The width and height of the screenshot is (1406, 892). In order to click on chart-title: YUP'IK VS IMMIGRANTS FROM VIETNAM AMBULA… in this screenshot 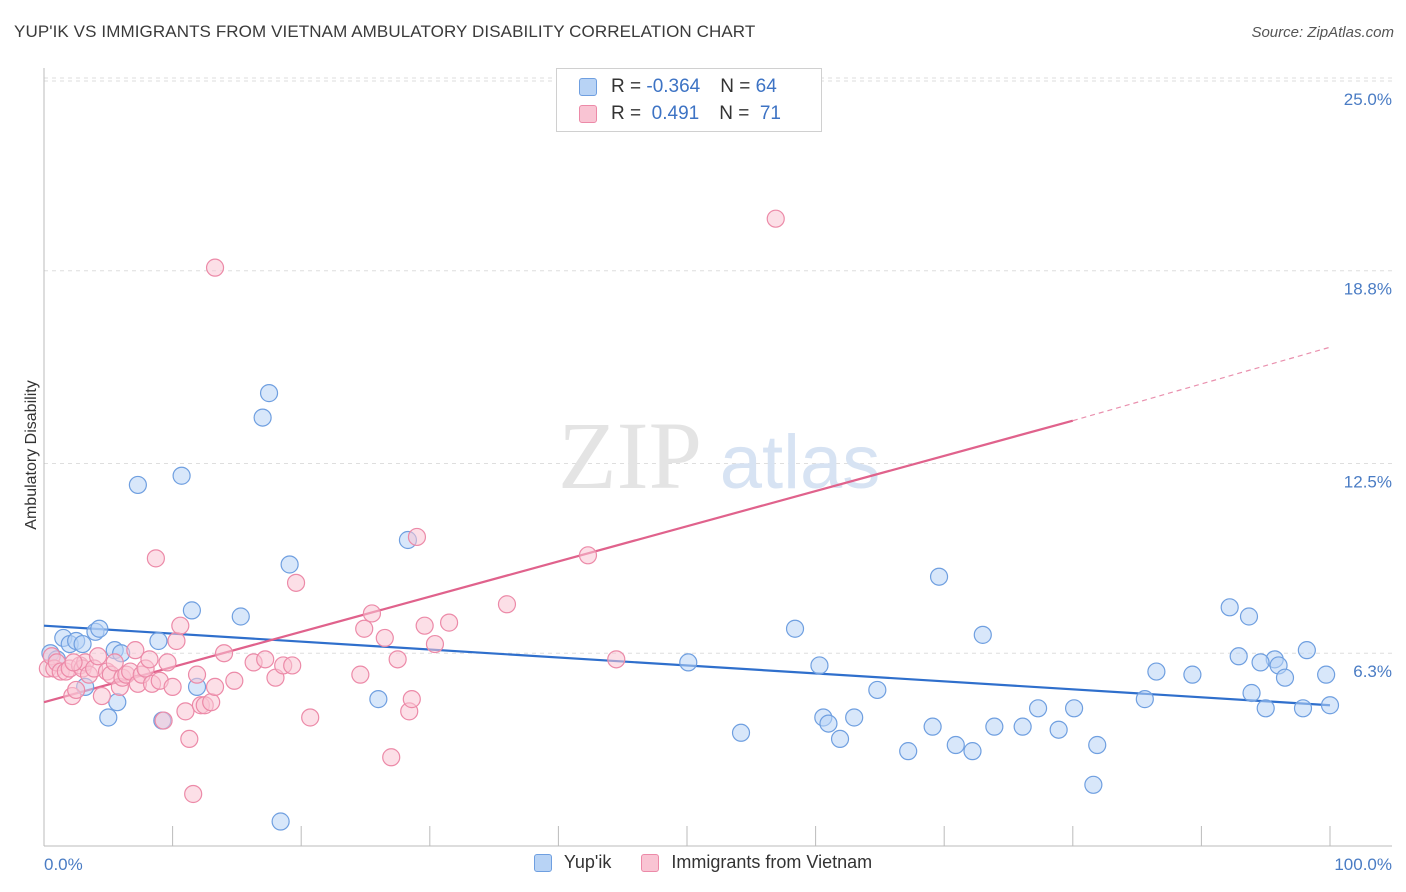, I will do `click(385, 31)`.